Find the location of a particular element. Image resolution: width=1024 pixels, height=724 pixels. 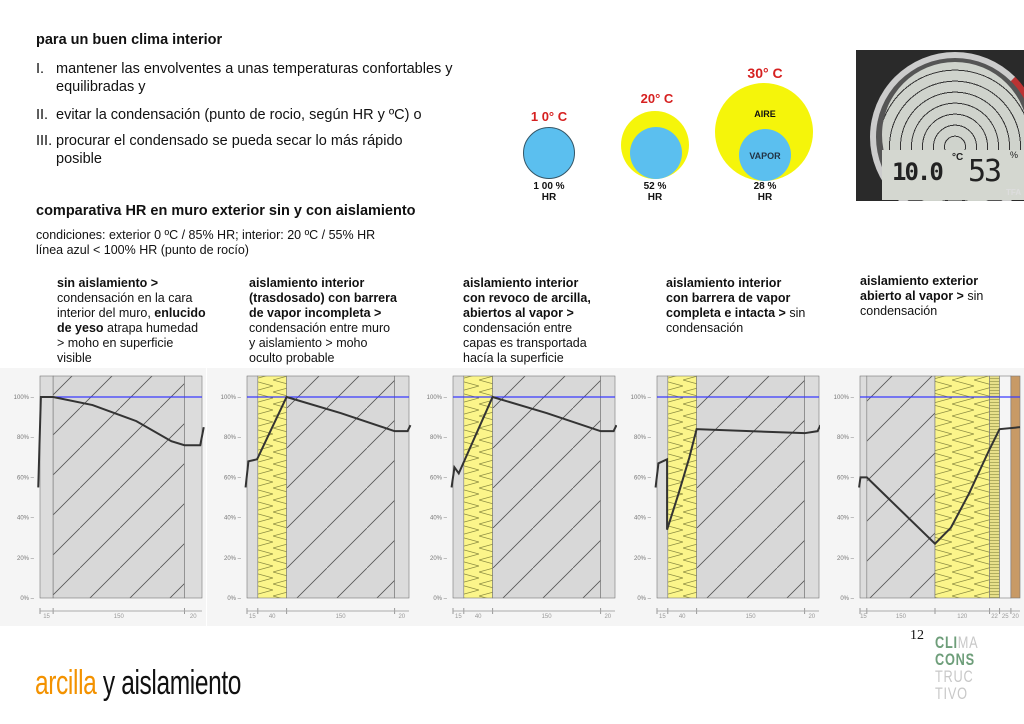

air-label: AIRE is located at coordinates (765, 114).